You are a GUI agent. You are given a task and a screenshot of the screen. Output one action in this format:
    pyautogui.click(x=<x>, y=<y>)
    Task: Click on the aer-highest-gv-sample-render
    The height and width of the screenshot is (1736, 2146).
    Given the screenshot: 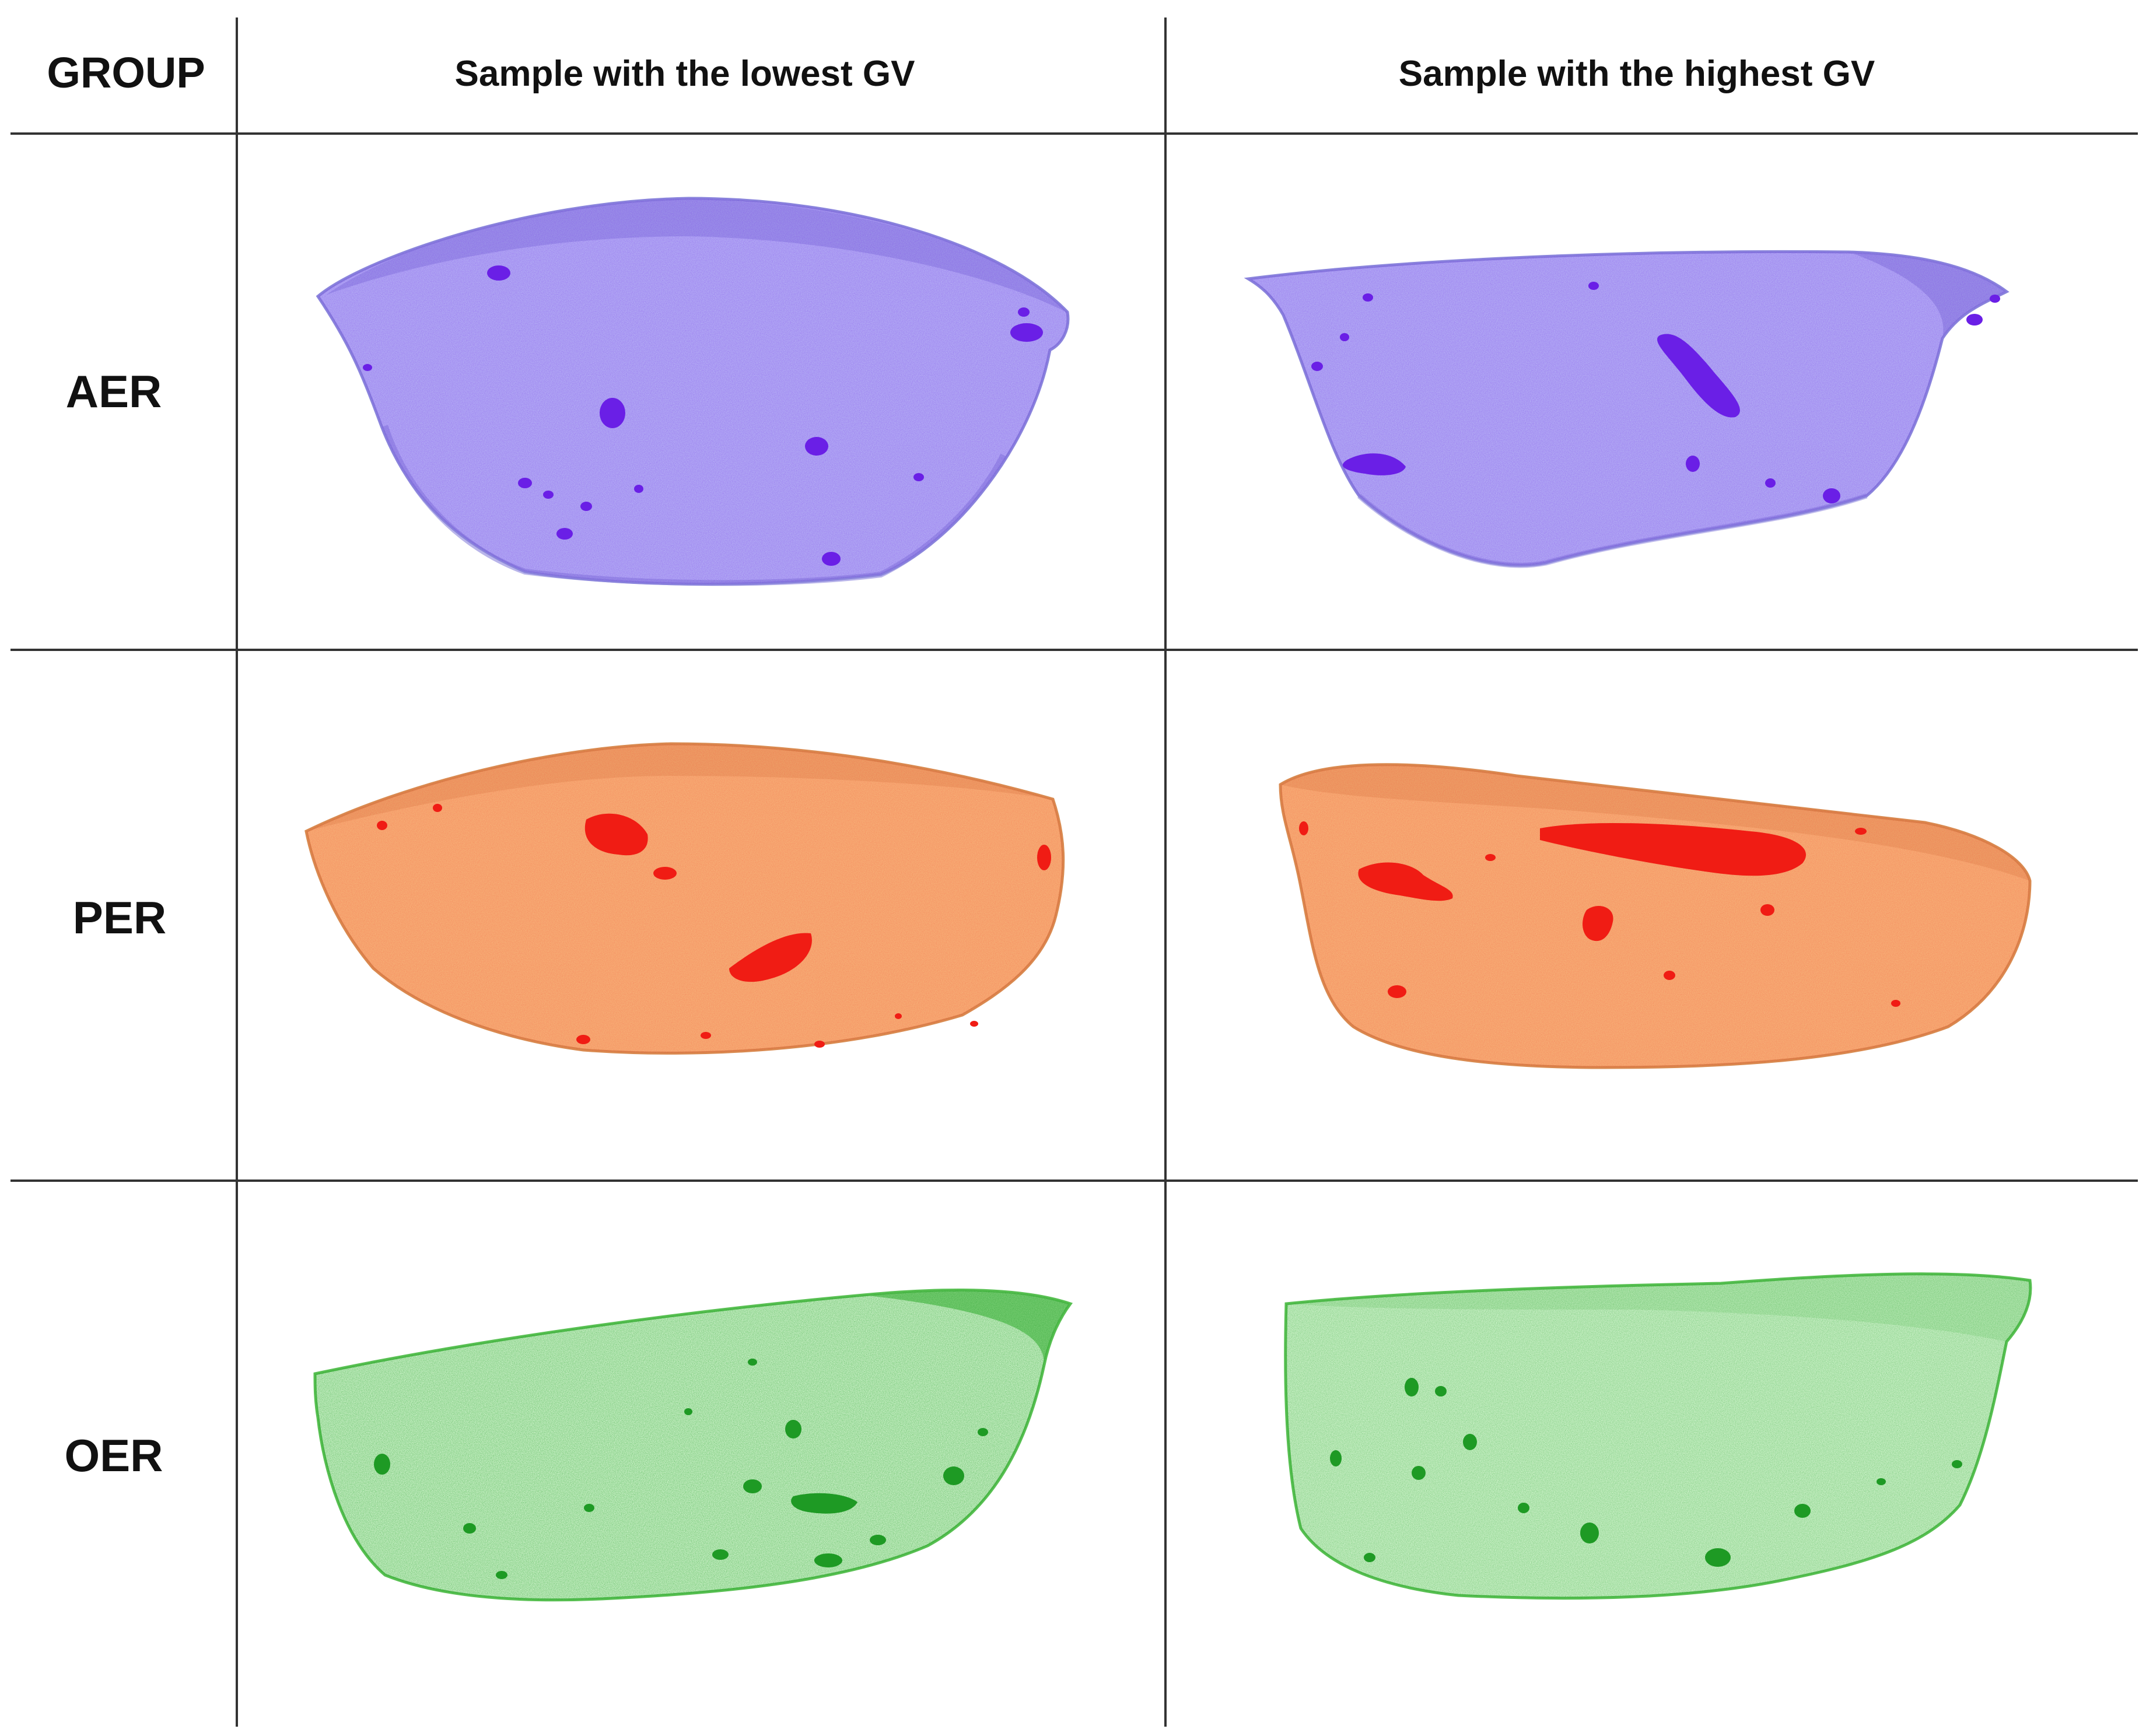 What is the action you would take?
    pyautogui.click(x=1627, y=409)
    